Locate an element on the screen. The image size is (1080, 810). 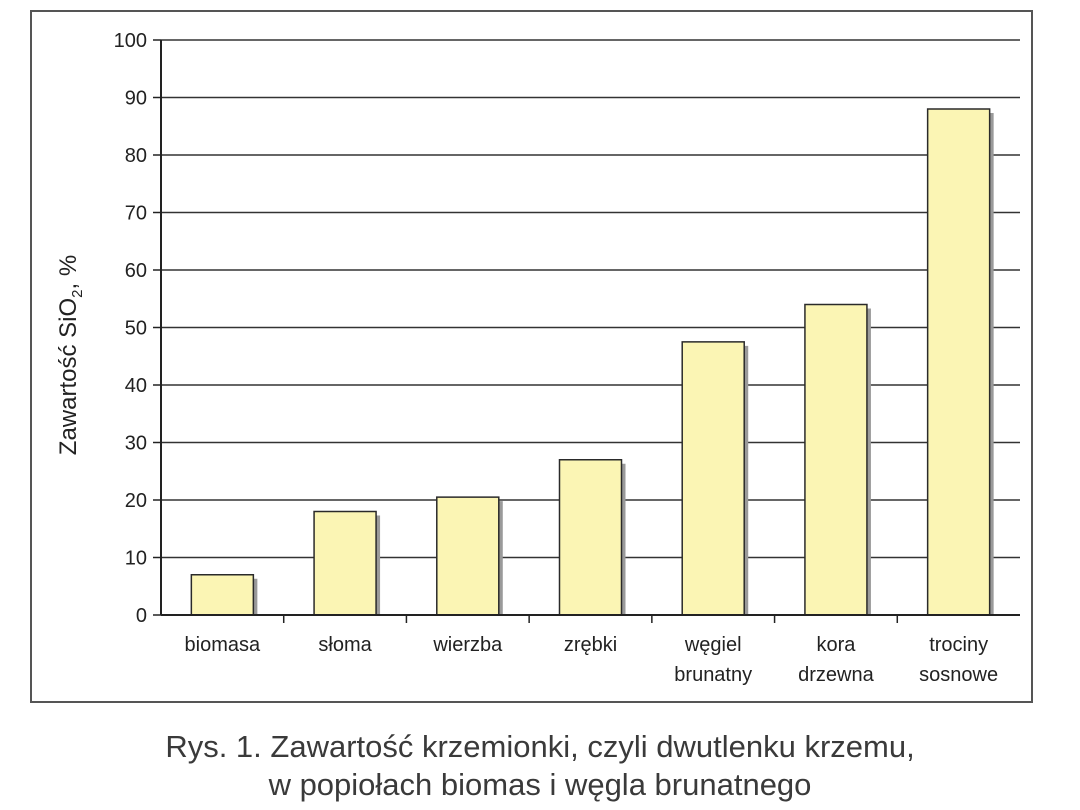
y-axis-title: Zawartość SiO2, % is located at coordinates (70, 355).